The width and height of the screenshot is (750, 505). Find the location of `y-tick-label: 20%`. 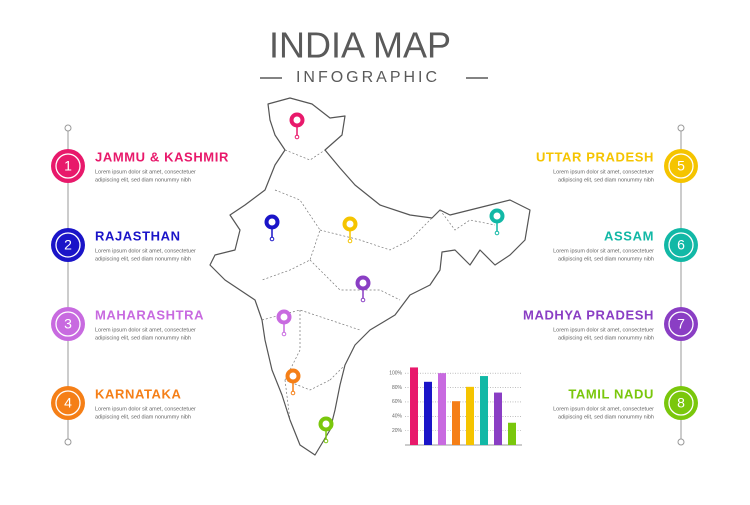

y-tick-label: 20% is located at coordinates (397, 431).